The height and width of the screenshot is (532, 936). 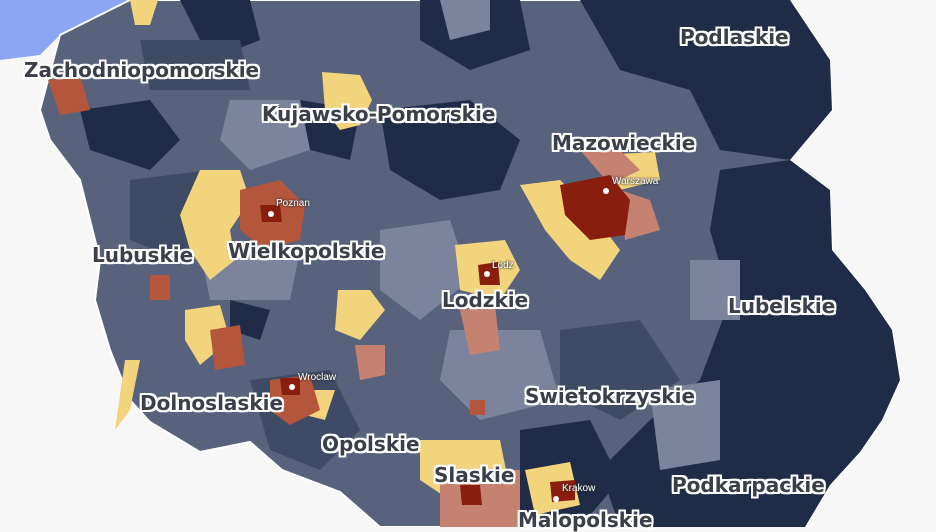 What do you see at coordinates (143, 255) in the screenshot?
I see `region-label-lubuskie: Lubuskie` at bounding box center [143, 255].